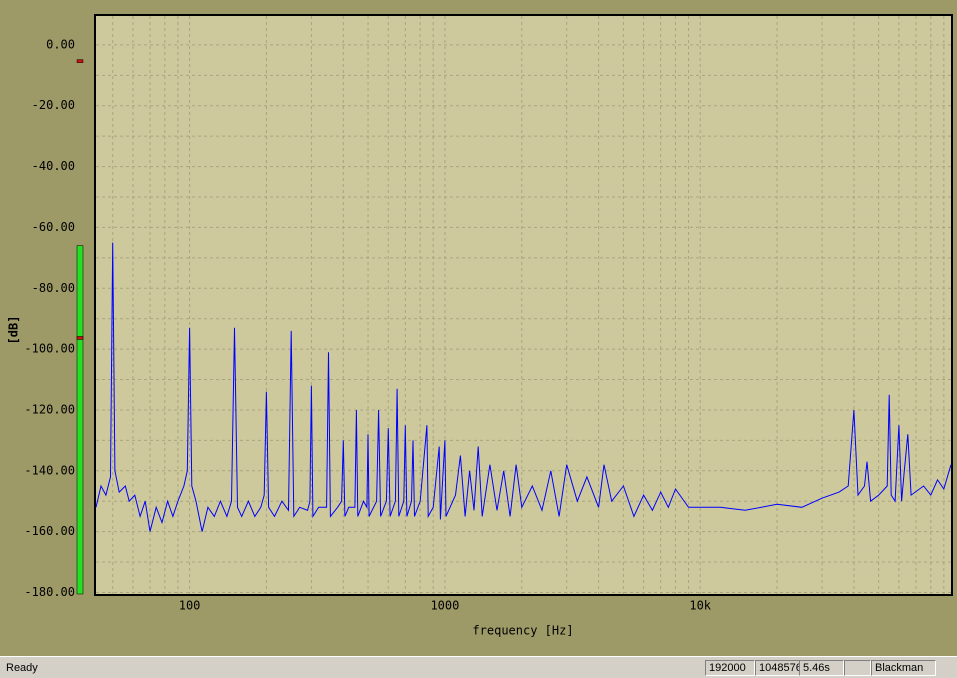  What do you see at coordinates (522, 631) in the screenshot?
I see `x-axis-label: frequency [Hz]` at bounding box center [522, 631].